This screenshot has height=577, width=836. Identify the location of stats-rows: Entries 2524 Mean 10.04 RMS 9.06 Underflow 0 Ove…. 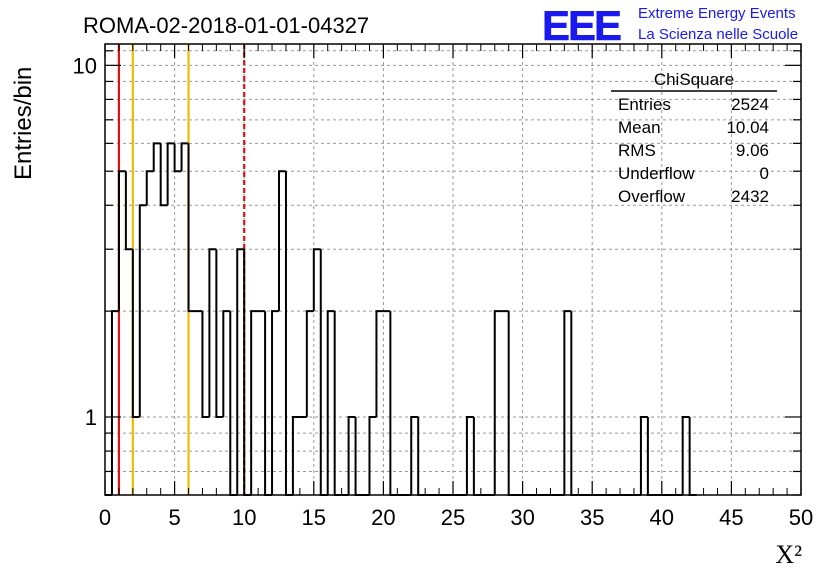
(693, 150).